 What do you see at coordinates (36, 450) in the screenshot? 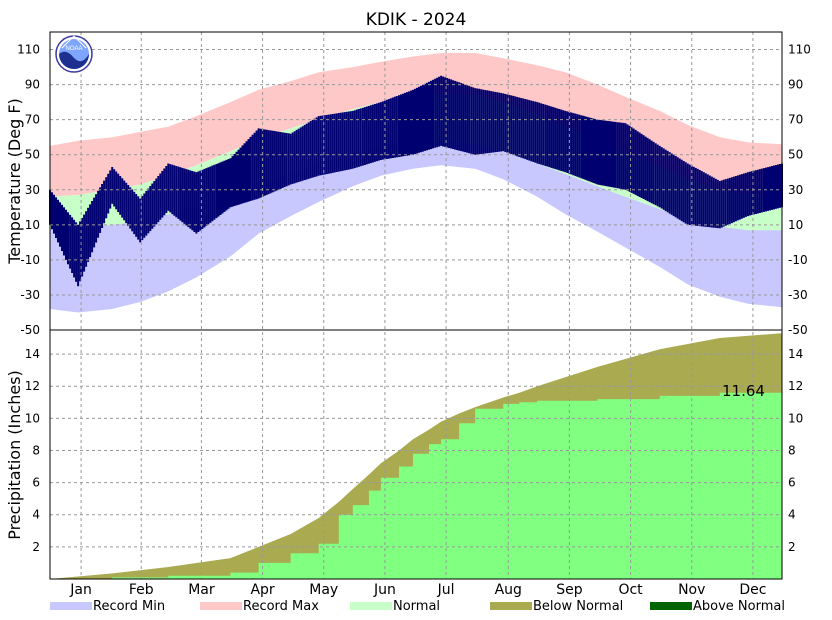
I see `precipitation-tick-label-left: 8` at bounding box center [36, 450].